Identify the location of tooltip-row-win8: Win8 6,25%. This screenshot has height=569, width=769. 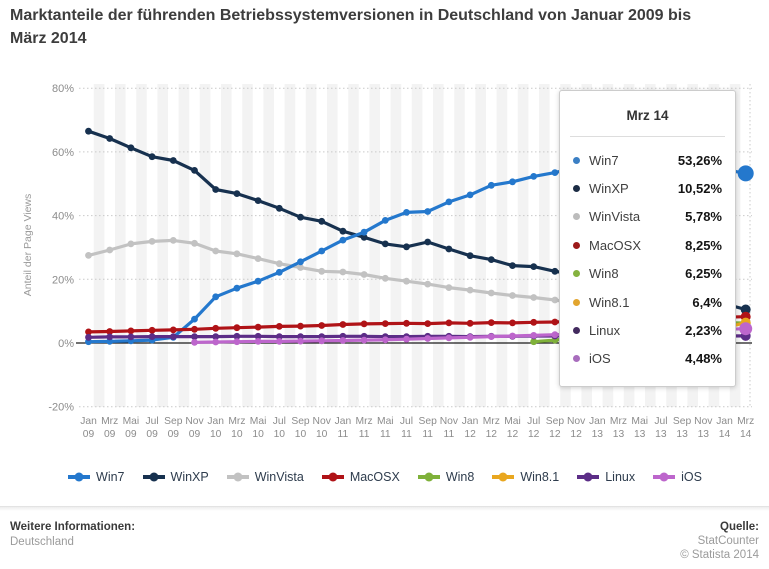
(647, 274).